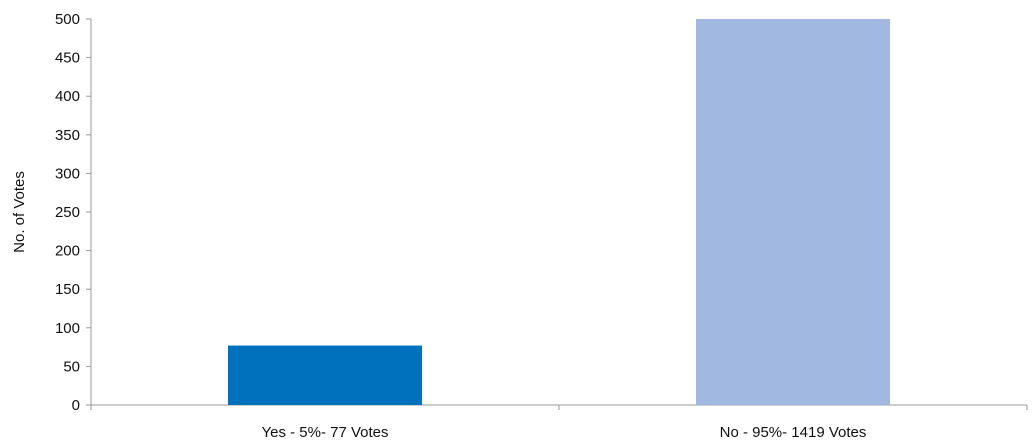 The image size is (1035, 443). Describe the element at coordinates (19, 212) in the screenshot. I see `y-axis-title: No. of Votes` at that location.